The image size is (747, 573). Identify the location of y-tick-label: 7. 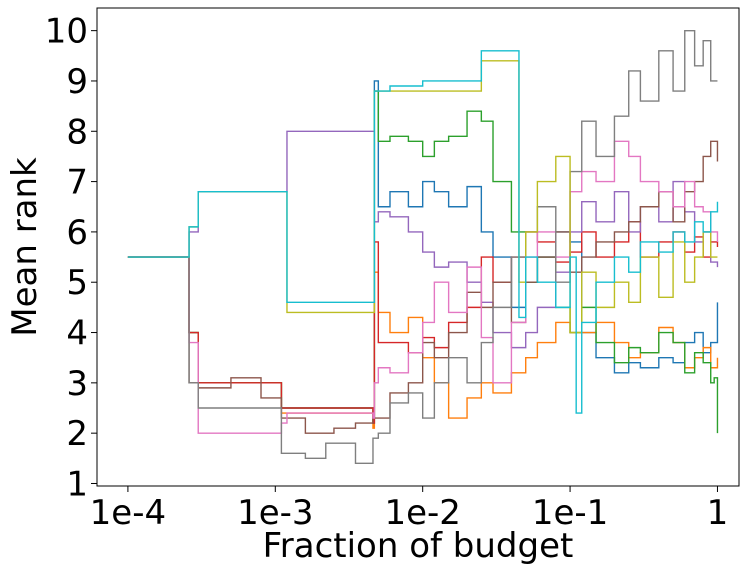
(77, 183).